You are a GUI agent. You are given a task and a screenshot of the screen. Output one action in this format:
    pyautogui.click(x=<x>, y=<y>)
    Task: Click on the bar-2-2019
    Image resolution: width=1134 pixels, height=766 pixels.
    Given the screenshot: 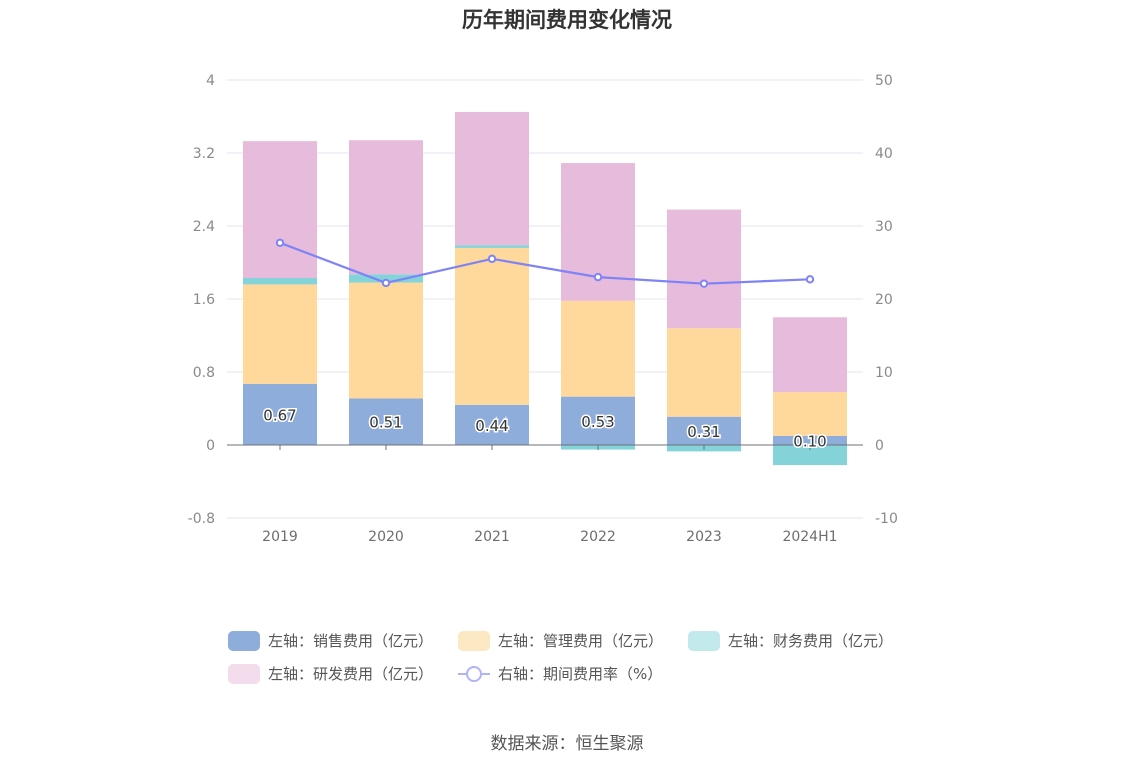 What is the action you would take?
    pyautogui.click(x=280, y=281)
    